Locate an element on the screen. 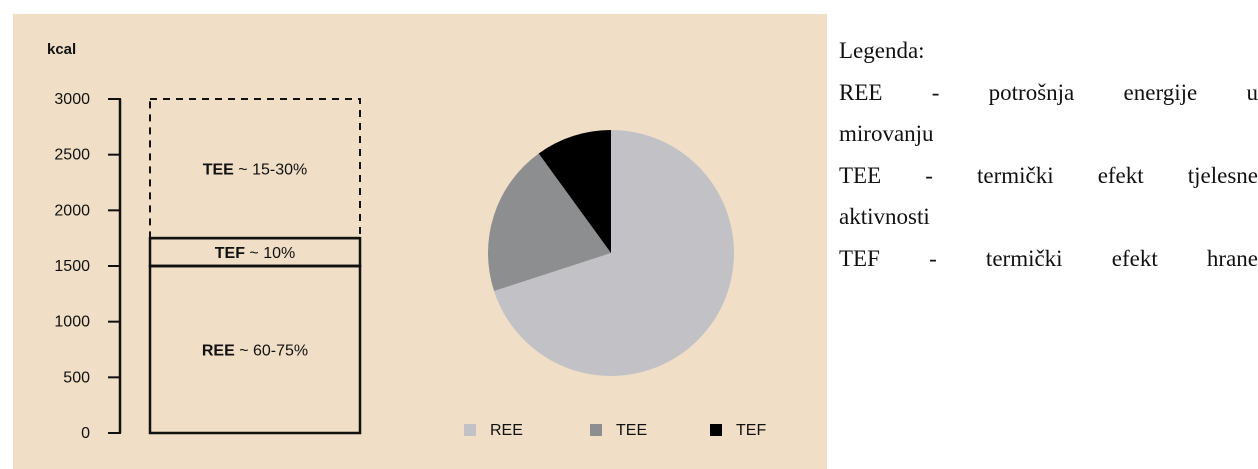  y-tick-label: 3000 is located at coordinates (72, 99).